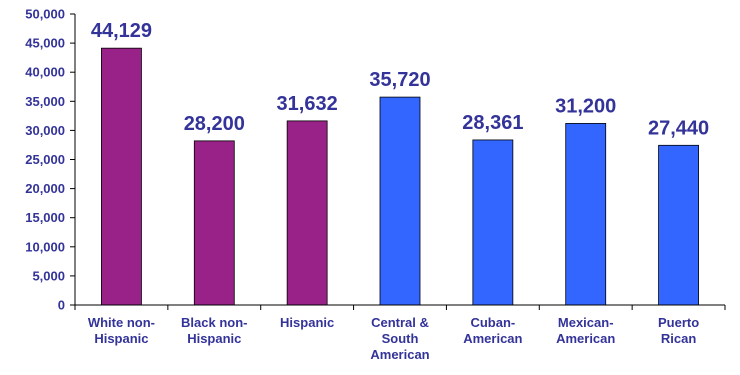 The image size is (740, 375). I want to click on y-tick-label: 25,000, so click(45, 159).